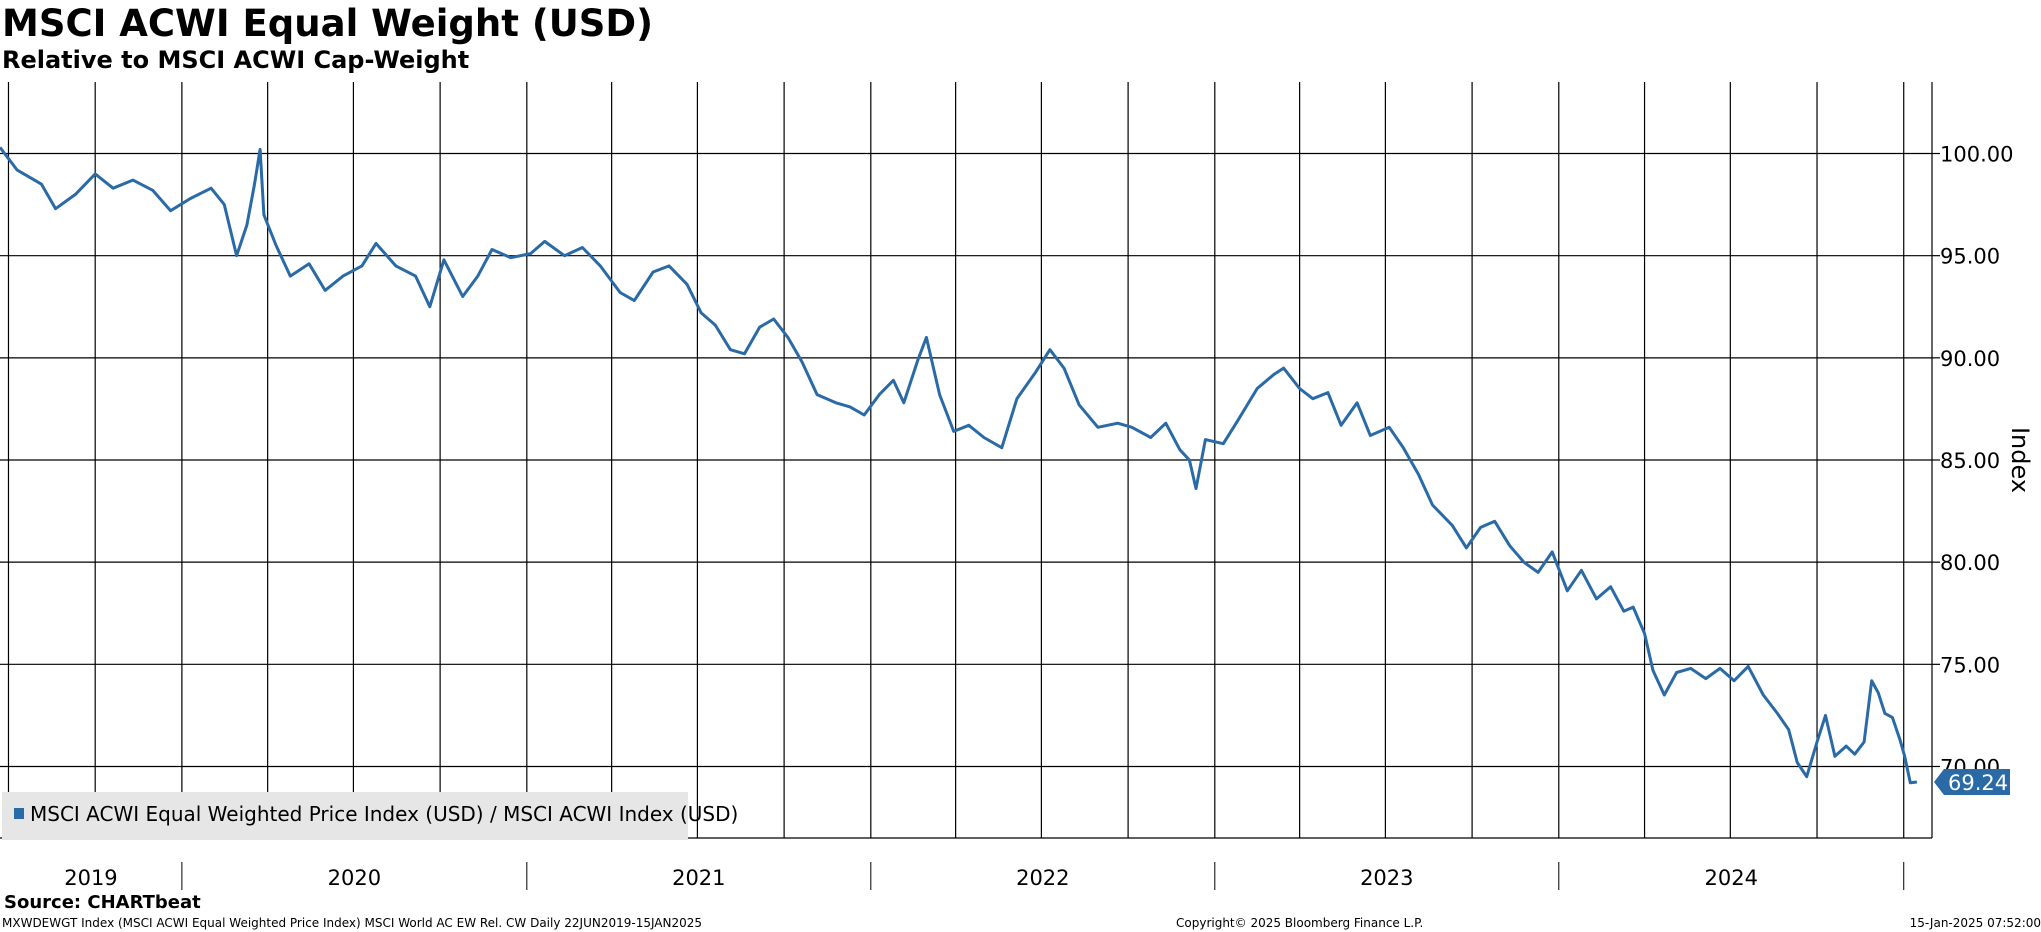 The width and height of the screenshot is (2041, 932). Describe the element at coordinates (354, 878) in the screenshot. I see `x-tick-label: 2020` at that location.